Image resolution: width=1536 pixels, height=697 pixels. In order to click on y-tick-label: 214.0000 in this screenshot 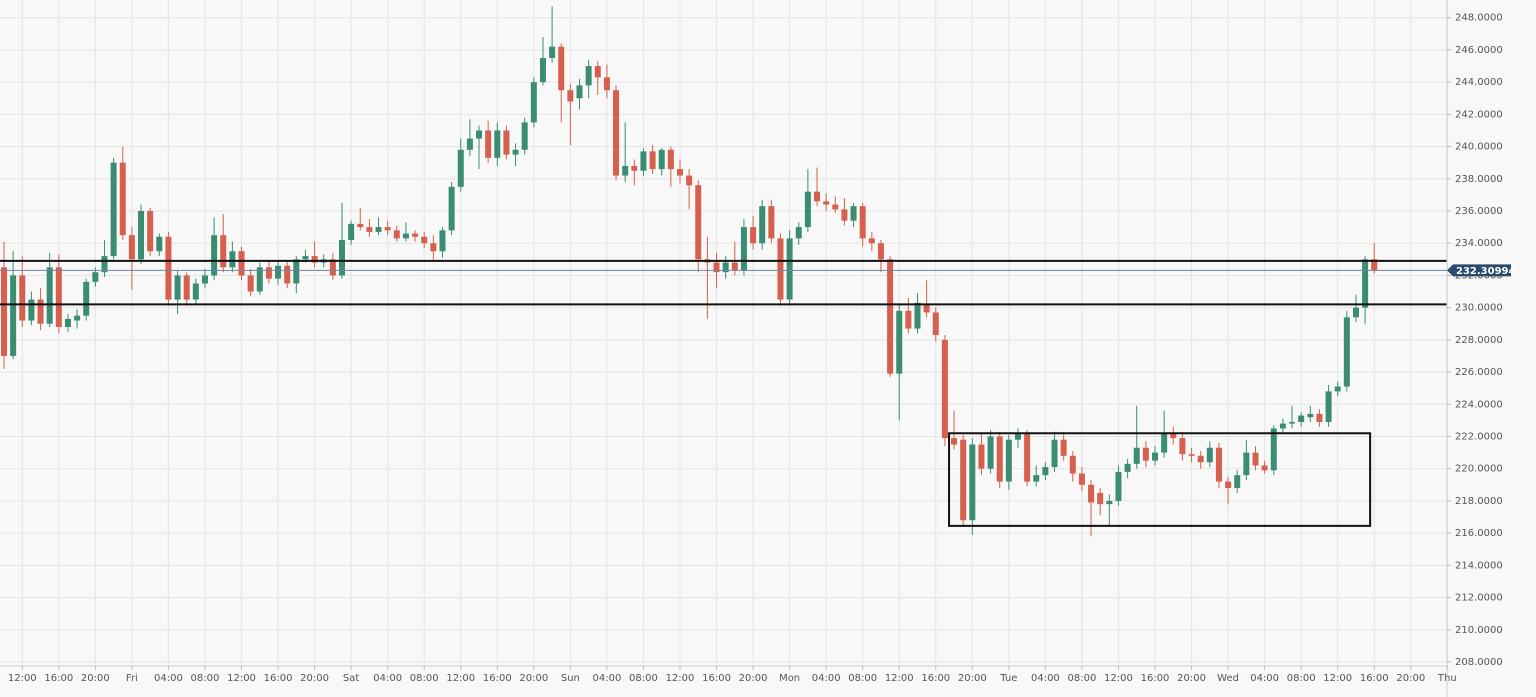, I will do `click(1479, 565)`.